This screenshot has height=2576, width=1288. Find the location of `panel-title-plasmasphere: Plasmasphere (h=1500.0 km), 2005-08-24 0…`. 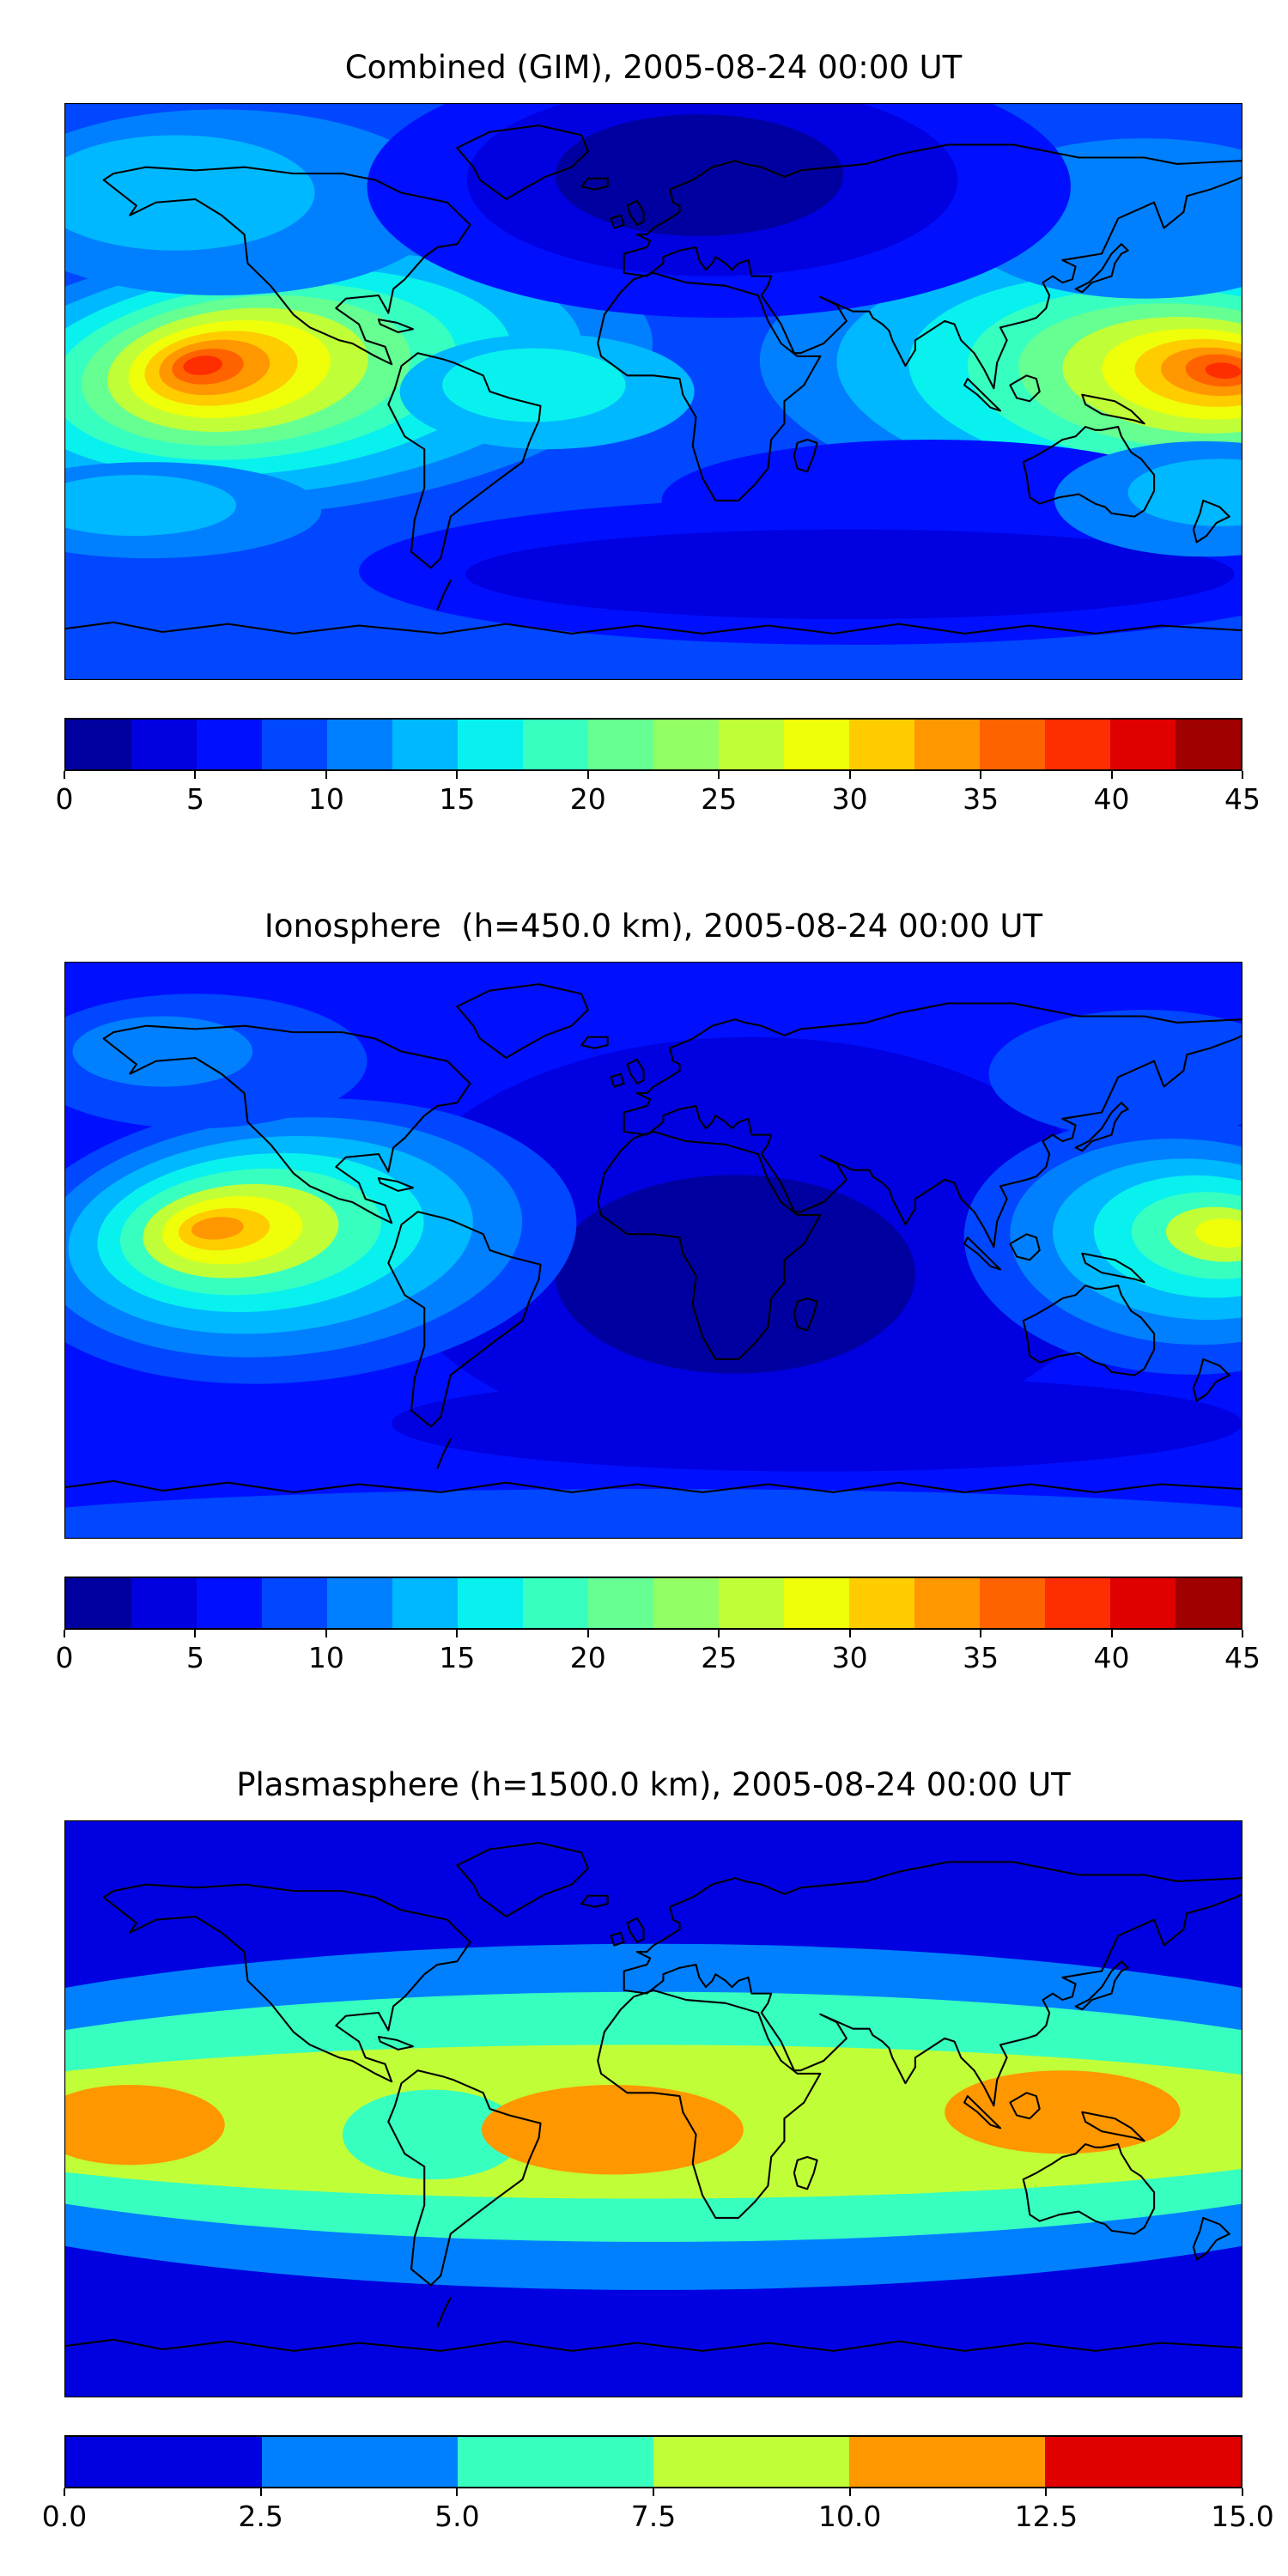

panel-title-plasmasphere: Plasmasphere (h=1500.0 km), 2005-08-24 0… is located at coordinates (653, 1784).